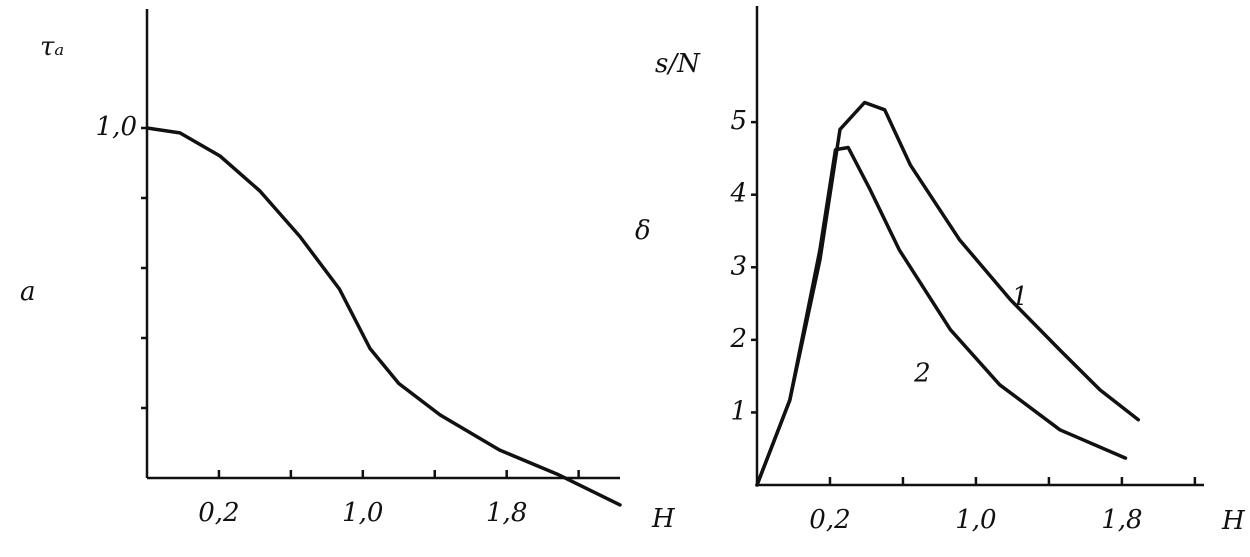  Describe the element at coordinates (738, 411) in the screenshot. I see `y-tick-label: 1` at that location.